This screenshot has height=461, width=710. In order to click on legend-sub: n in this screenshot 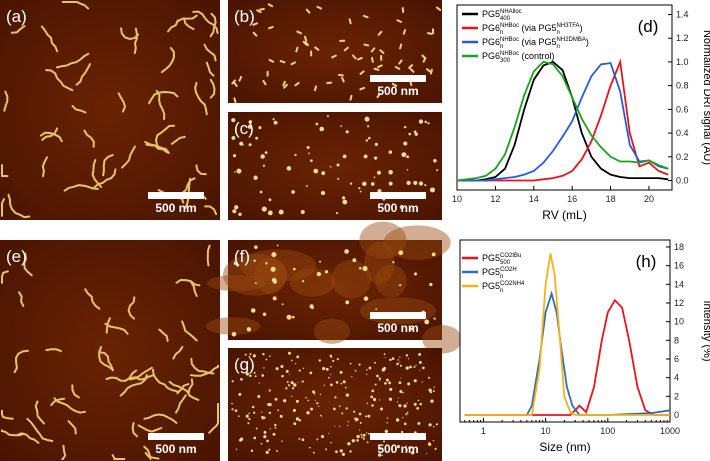, I will do `click(558, 33)`.